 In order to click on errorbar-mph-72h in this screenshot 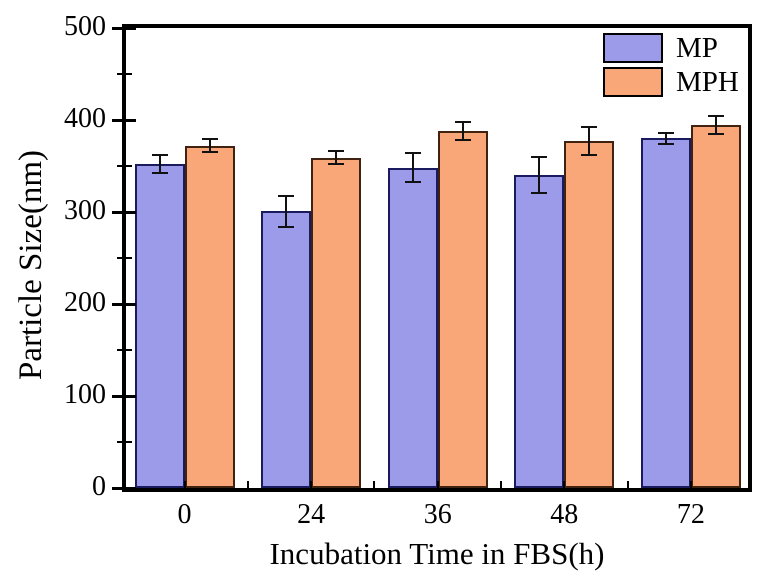, I will do `click(715, 124)`.